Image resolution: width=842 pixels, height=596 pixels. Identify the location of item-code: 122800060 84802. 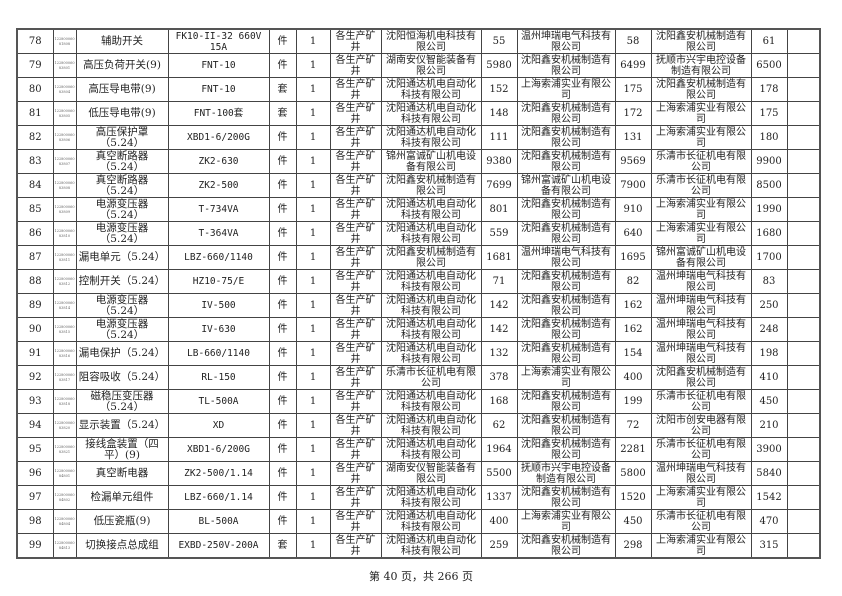
(64, 497).